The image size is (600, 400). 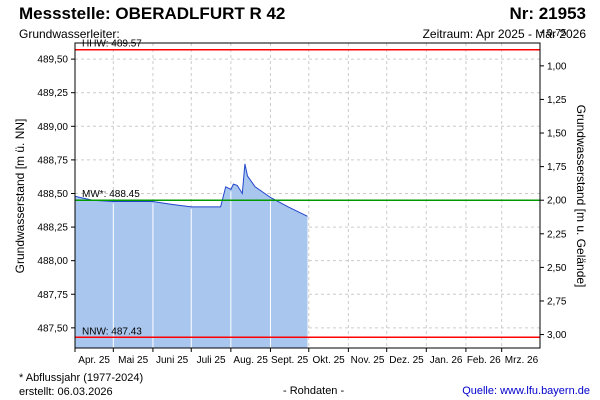 I want to click on x-tick-label: Juni 25, so click(x=172, y=360).